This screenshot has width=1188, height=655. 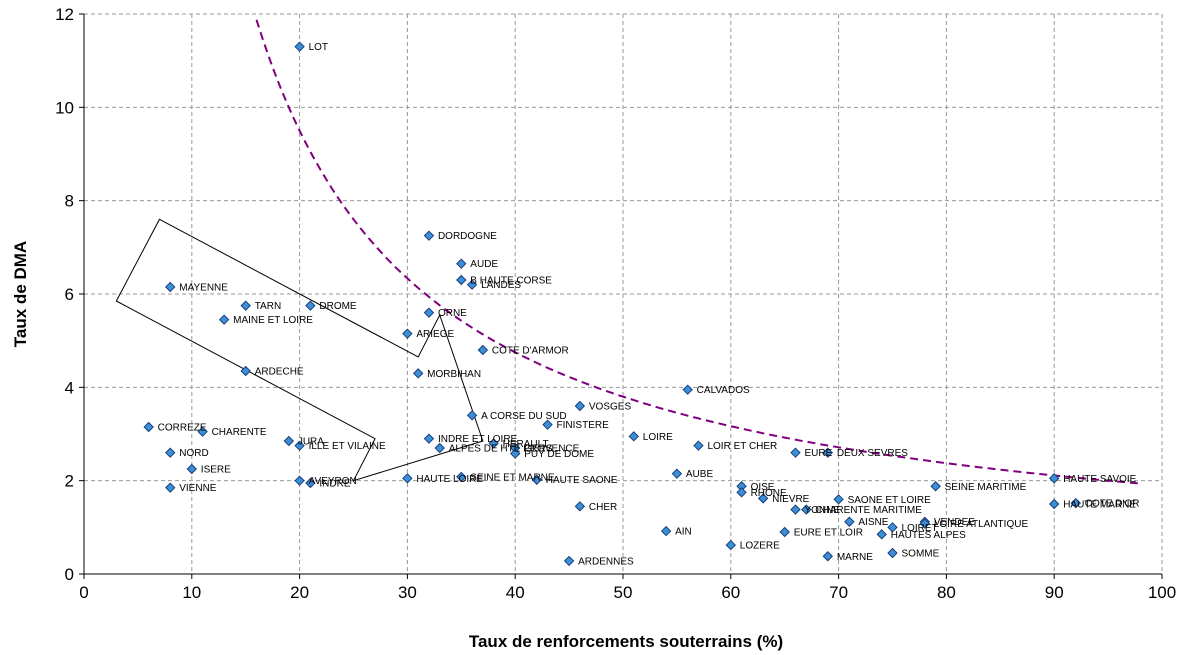 What do you see at coordinates (818, 453) in the screenshot?
I see `data-label: EURE` at bounding box center [818, 453].